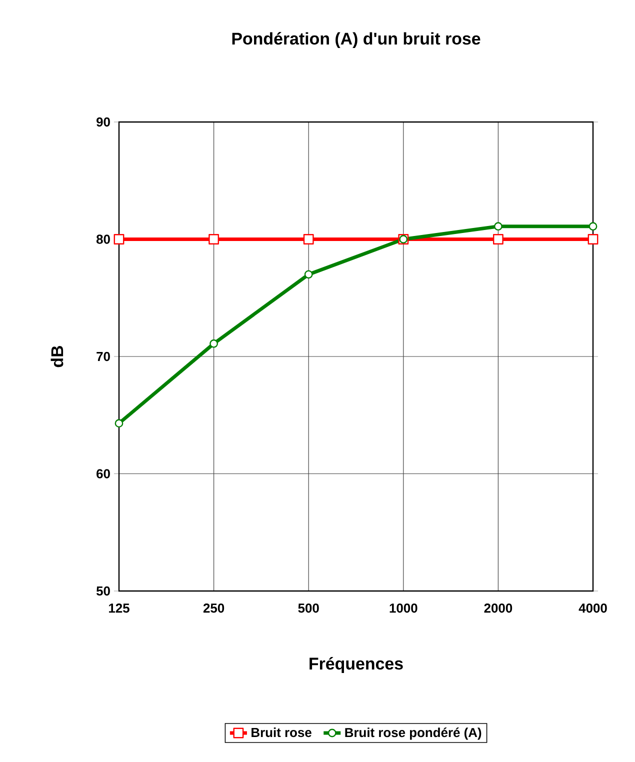 This screenshot has width=635, height=762. Describe the element at coordinates (57, 357) in the screenshot. I see `y-axis-title: dB` at that location.